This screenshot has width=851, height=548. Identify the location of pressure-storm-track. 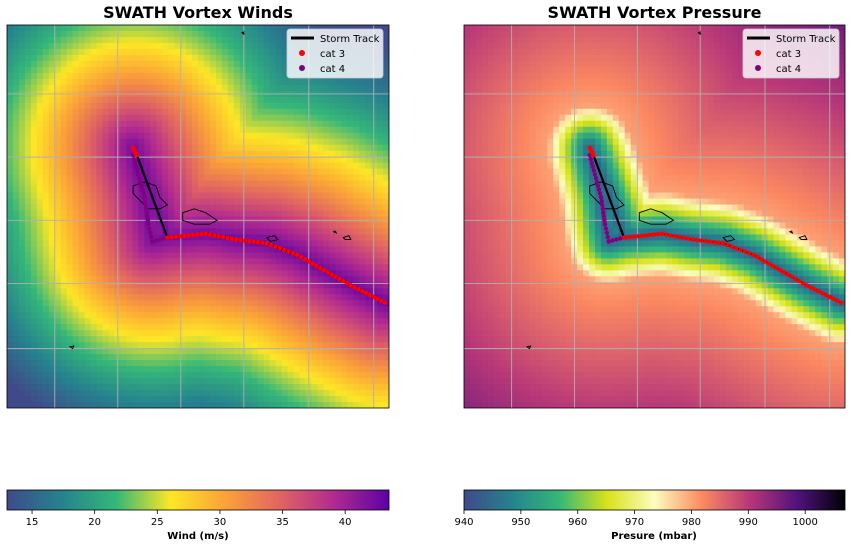
(715, 225).